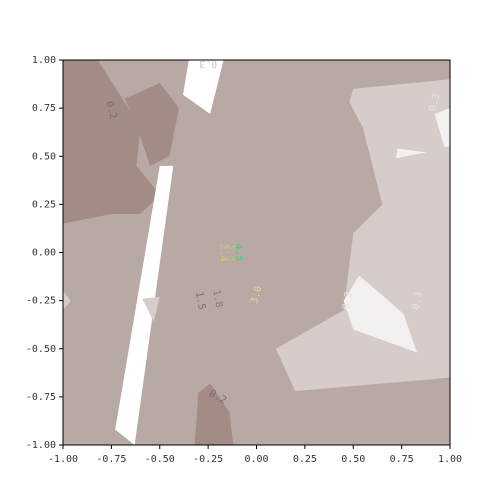 The image size is (500, 500). Describe the element at coordinates (152, 124) in the screenshot. I see `contour-region-top-dark` at that location.